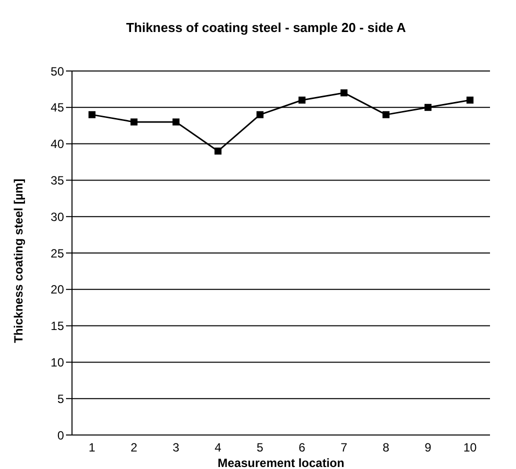 The width and height of the screenshot is (516, 469). What do you see at coordinates (57, 362) in the screenshot?
I see `y-tick-label: 10` at bounding box center [57, 362].